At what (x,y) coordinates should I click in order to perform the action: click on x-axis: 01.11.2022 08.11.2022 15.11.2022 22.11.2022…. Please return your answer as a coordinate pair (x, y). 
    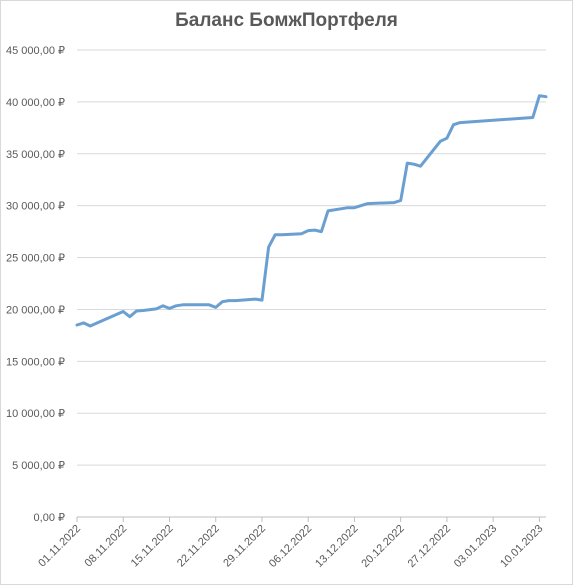
    Looking at the image, I should click on (291, 543).